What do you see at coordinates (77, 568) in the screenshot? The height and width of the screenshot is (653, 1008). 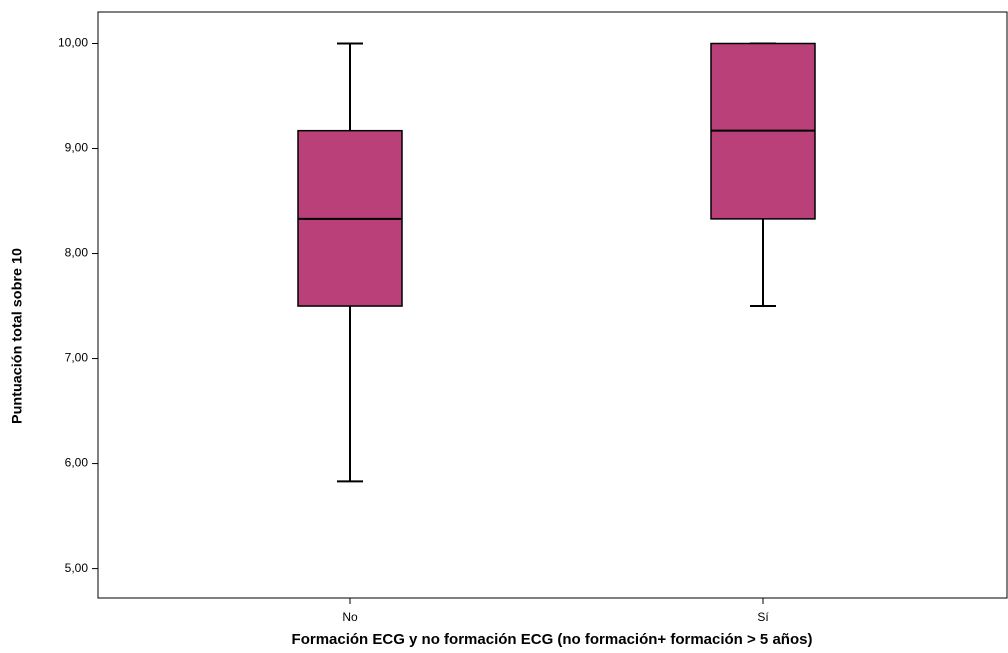 I see `y-tick-label: 5,00` at bounding box center [77, 568].